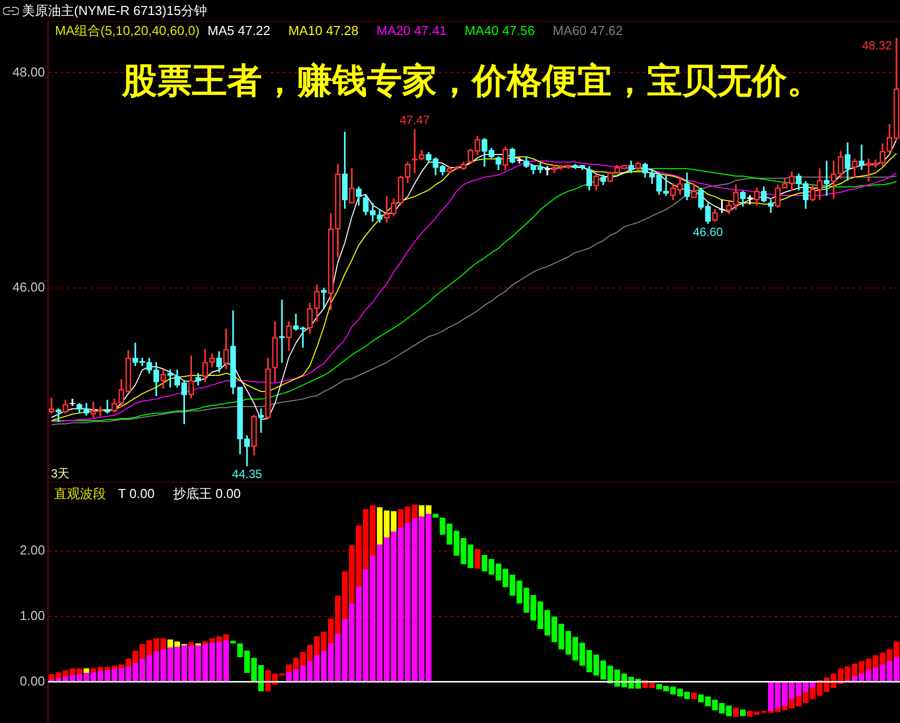 This screenshot has width=900, height=723. What do you see at coordinates (127, 30) in the screenshot?
I see `legend-title: MA组合(5,10,20,40,60,0)` at bounding box center [127, 30].